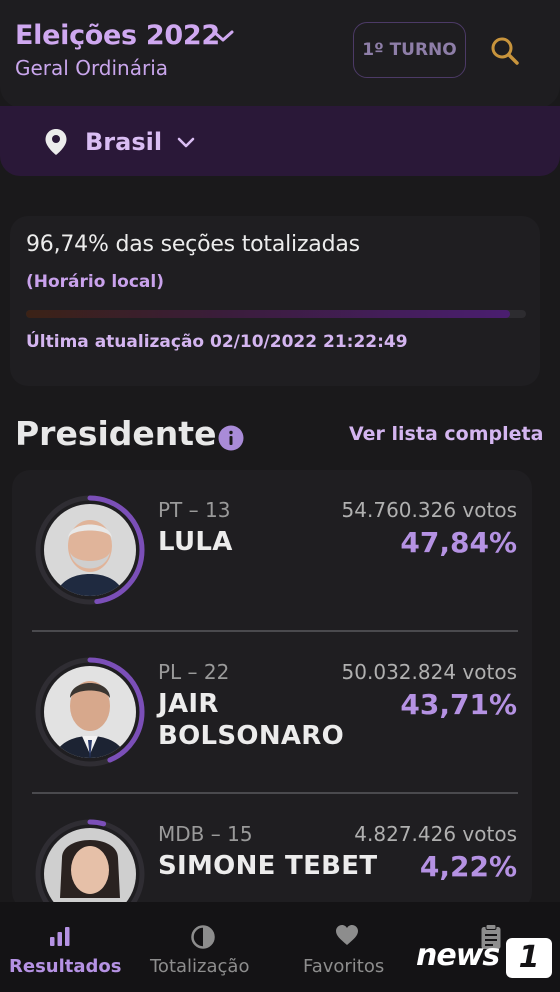  Describe the element at coordinates (491, 936) in the screenshot. I see `clipboard-icon` at that location.